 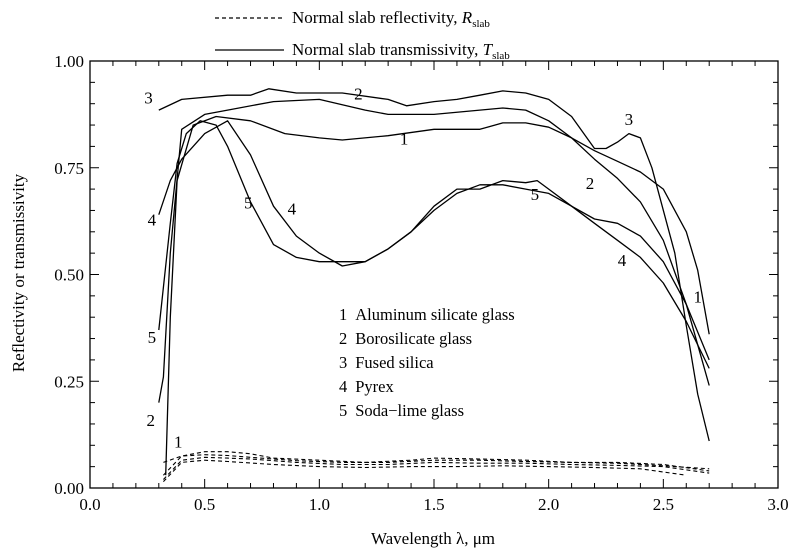 I want to click on x-tick-label: 0.0, so click(x=89, y=504).